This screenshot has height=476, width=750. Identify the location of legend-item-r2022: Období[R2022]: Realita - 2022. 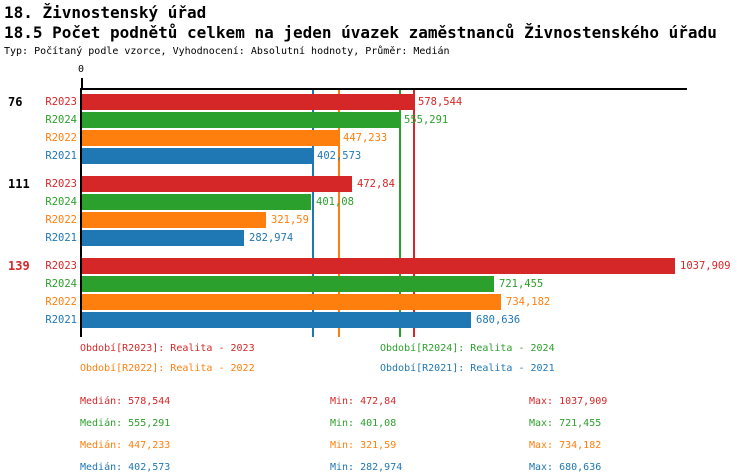
(167, 368).